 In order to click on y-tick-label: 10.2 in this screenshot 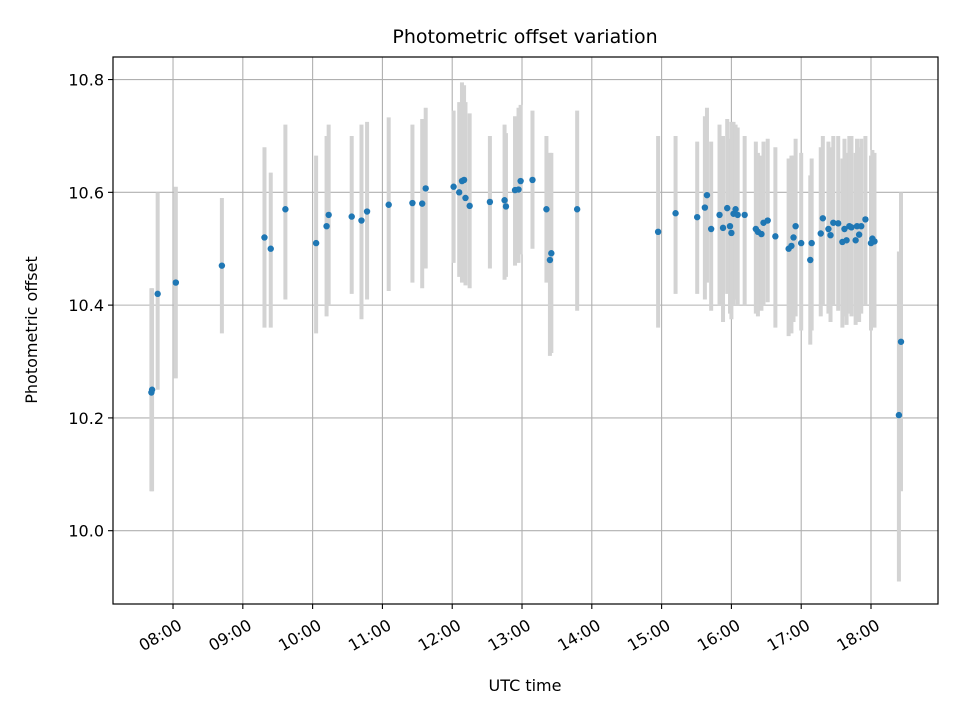, I will do `click(86, 418)`.